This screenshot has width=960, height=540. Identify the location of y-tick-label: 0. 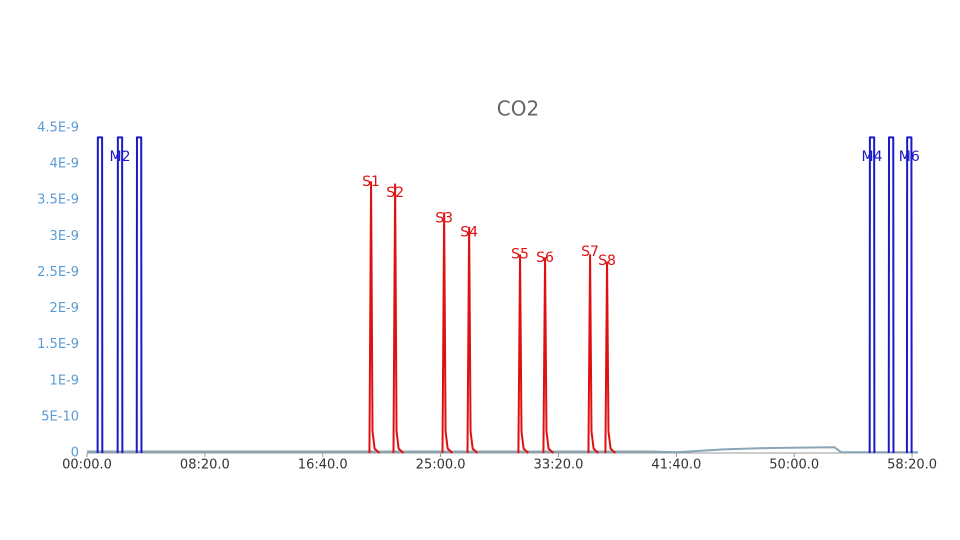
(75, 453).